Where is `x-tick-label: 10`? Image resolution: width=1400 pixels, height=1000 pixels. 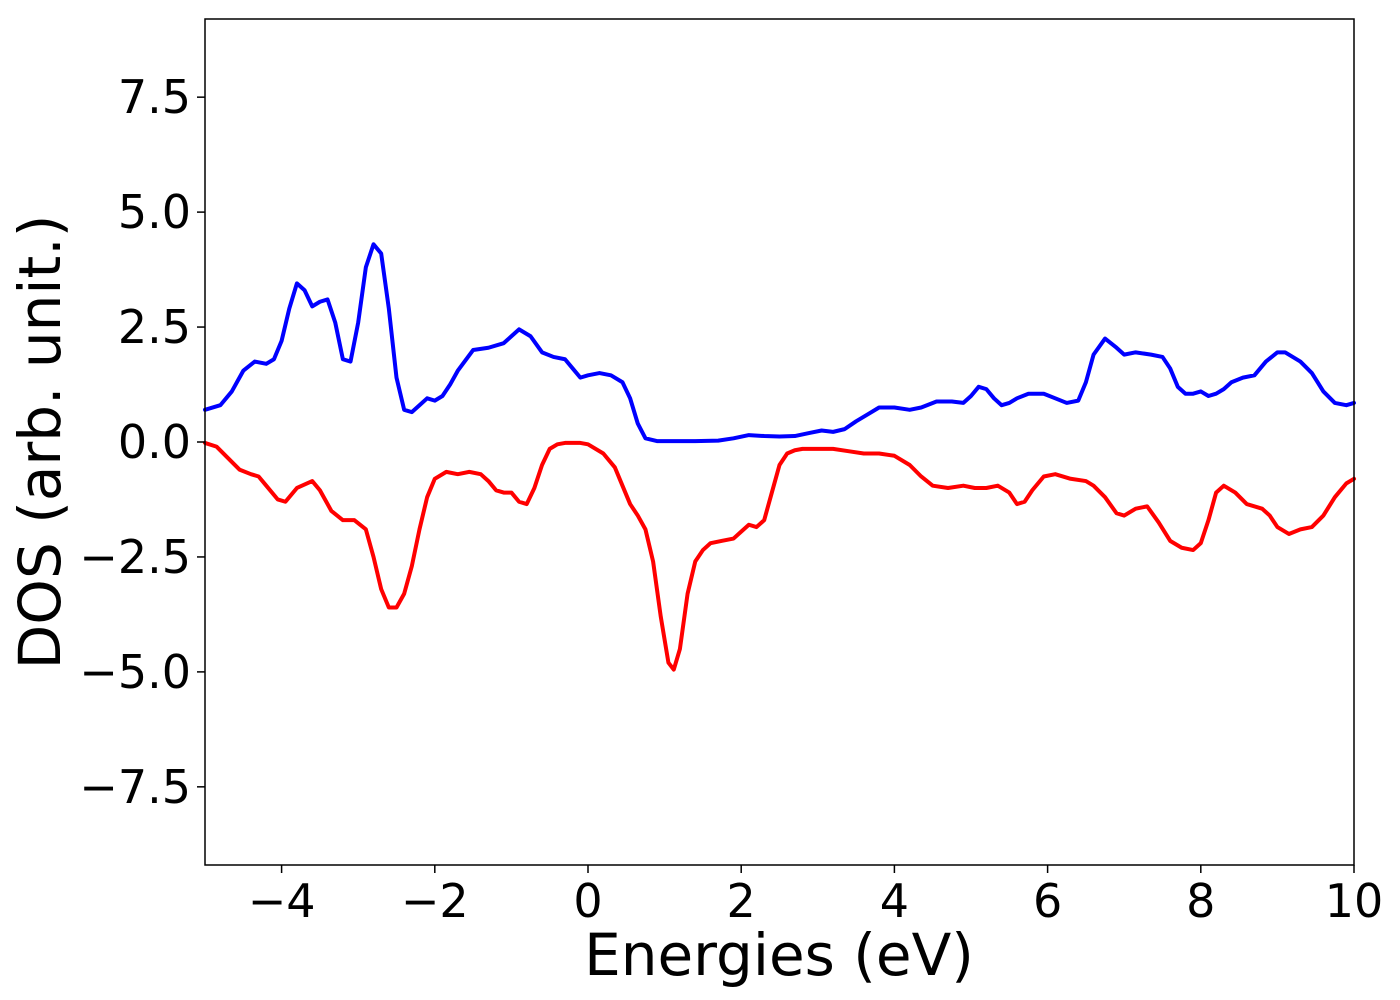
x-tick-label: 10 is located at coordinates (1354, 901).